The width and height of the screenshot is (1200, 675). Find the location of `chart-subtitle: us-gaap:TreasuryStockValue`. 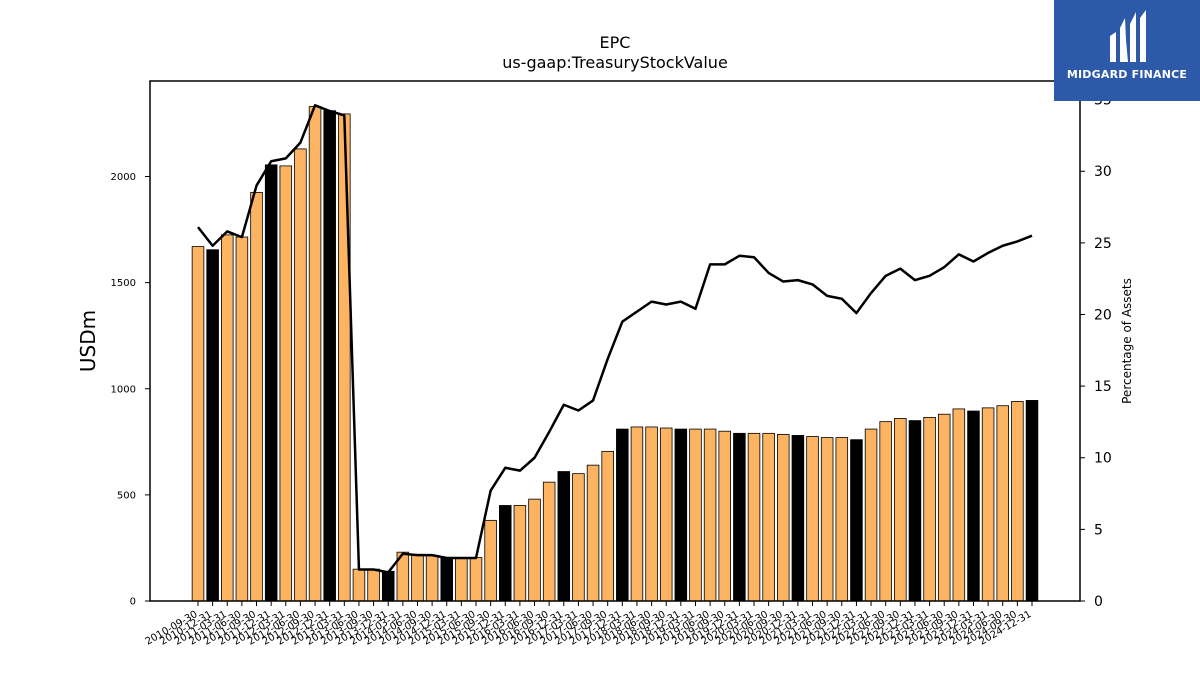

chart-subtitle: us-gaap:TreasuryStockValue is located at coordinates (615, 62).